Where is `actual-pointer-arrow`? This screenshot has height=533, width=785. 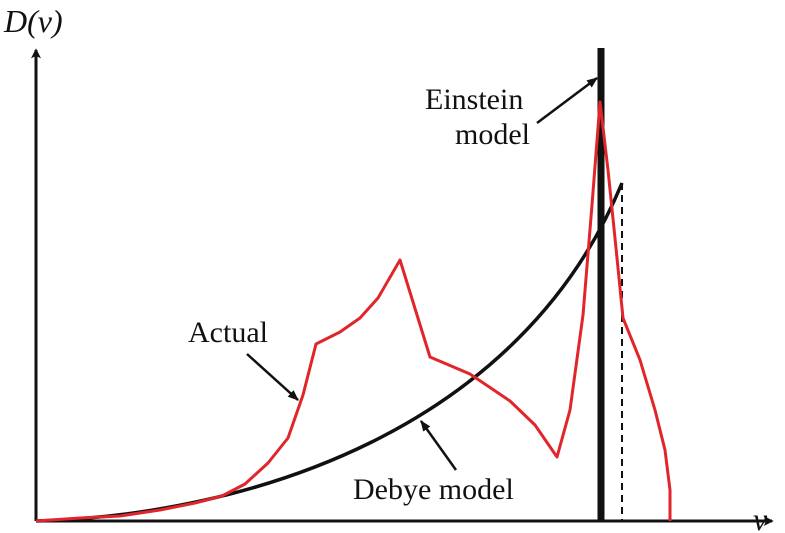
actual-pointer-arrow is located at coordinates (272, 377).